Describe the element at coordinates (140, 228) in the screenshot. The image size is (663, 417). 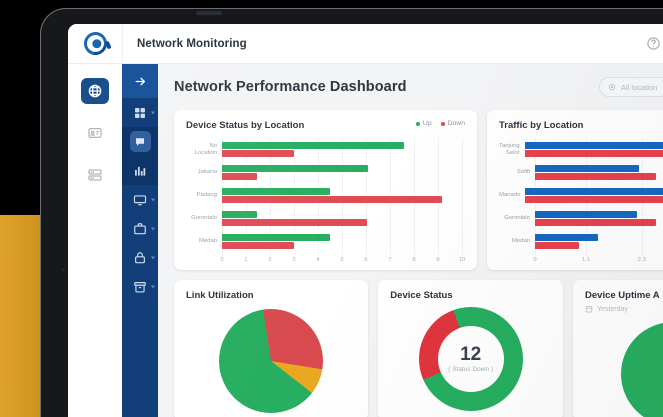
I see `sidebar-item-assets` at that location.